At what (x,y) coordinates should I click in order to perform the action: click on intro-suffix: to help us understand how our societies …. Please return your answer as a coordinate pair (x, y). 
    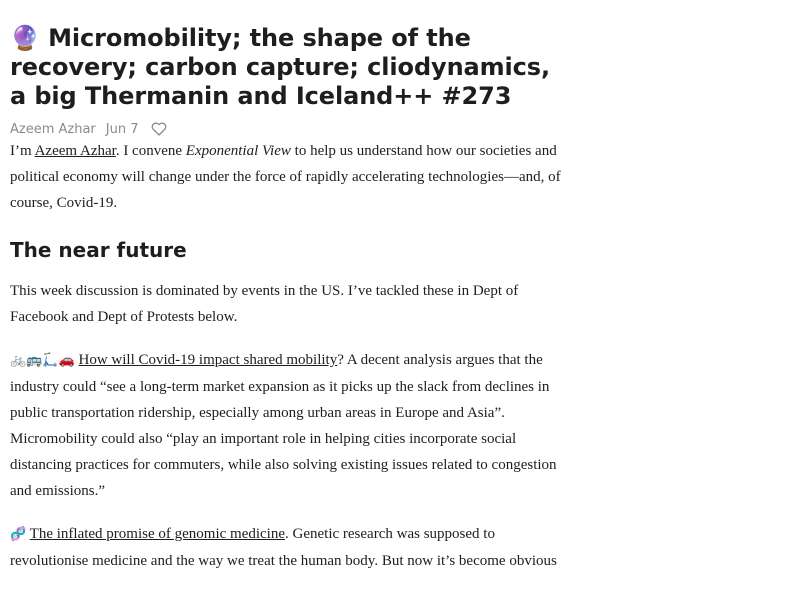
    Looking at the image, I should click on (285, 177).